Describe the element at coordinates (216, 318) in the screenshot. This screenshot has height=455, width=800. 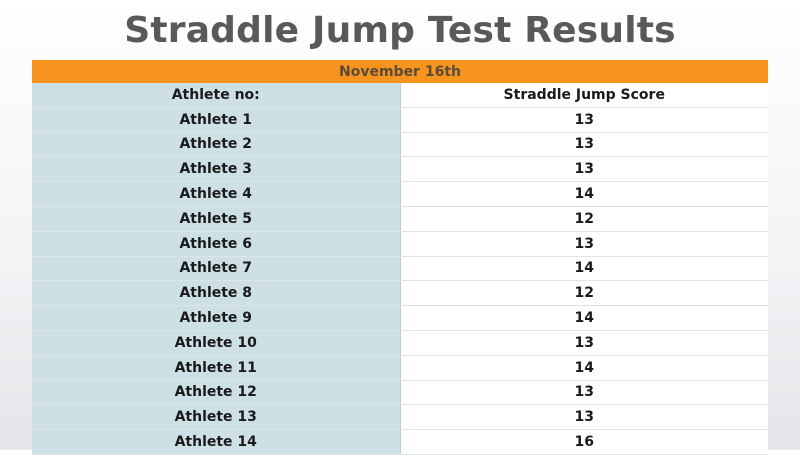
I see `athlete-cell: Athlete 9` at that location.